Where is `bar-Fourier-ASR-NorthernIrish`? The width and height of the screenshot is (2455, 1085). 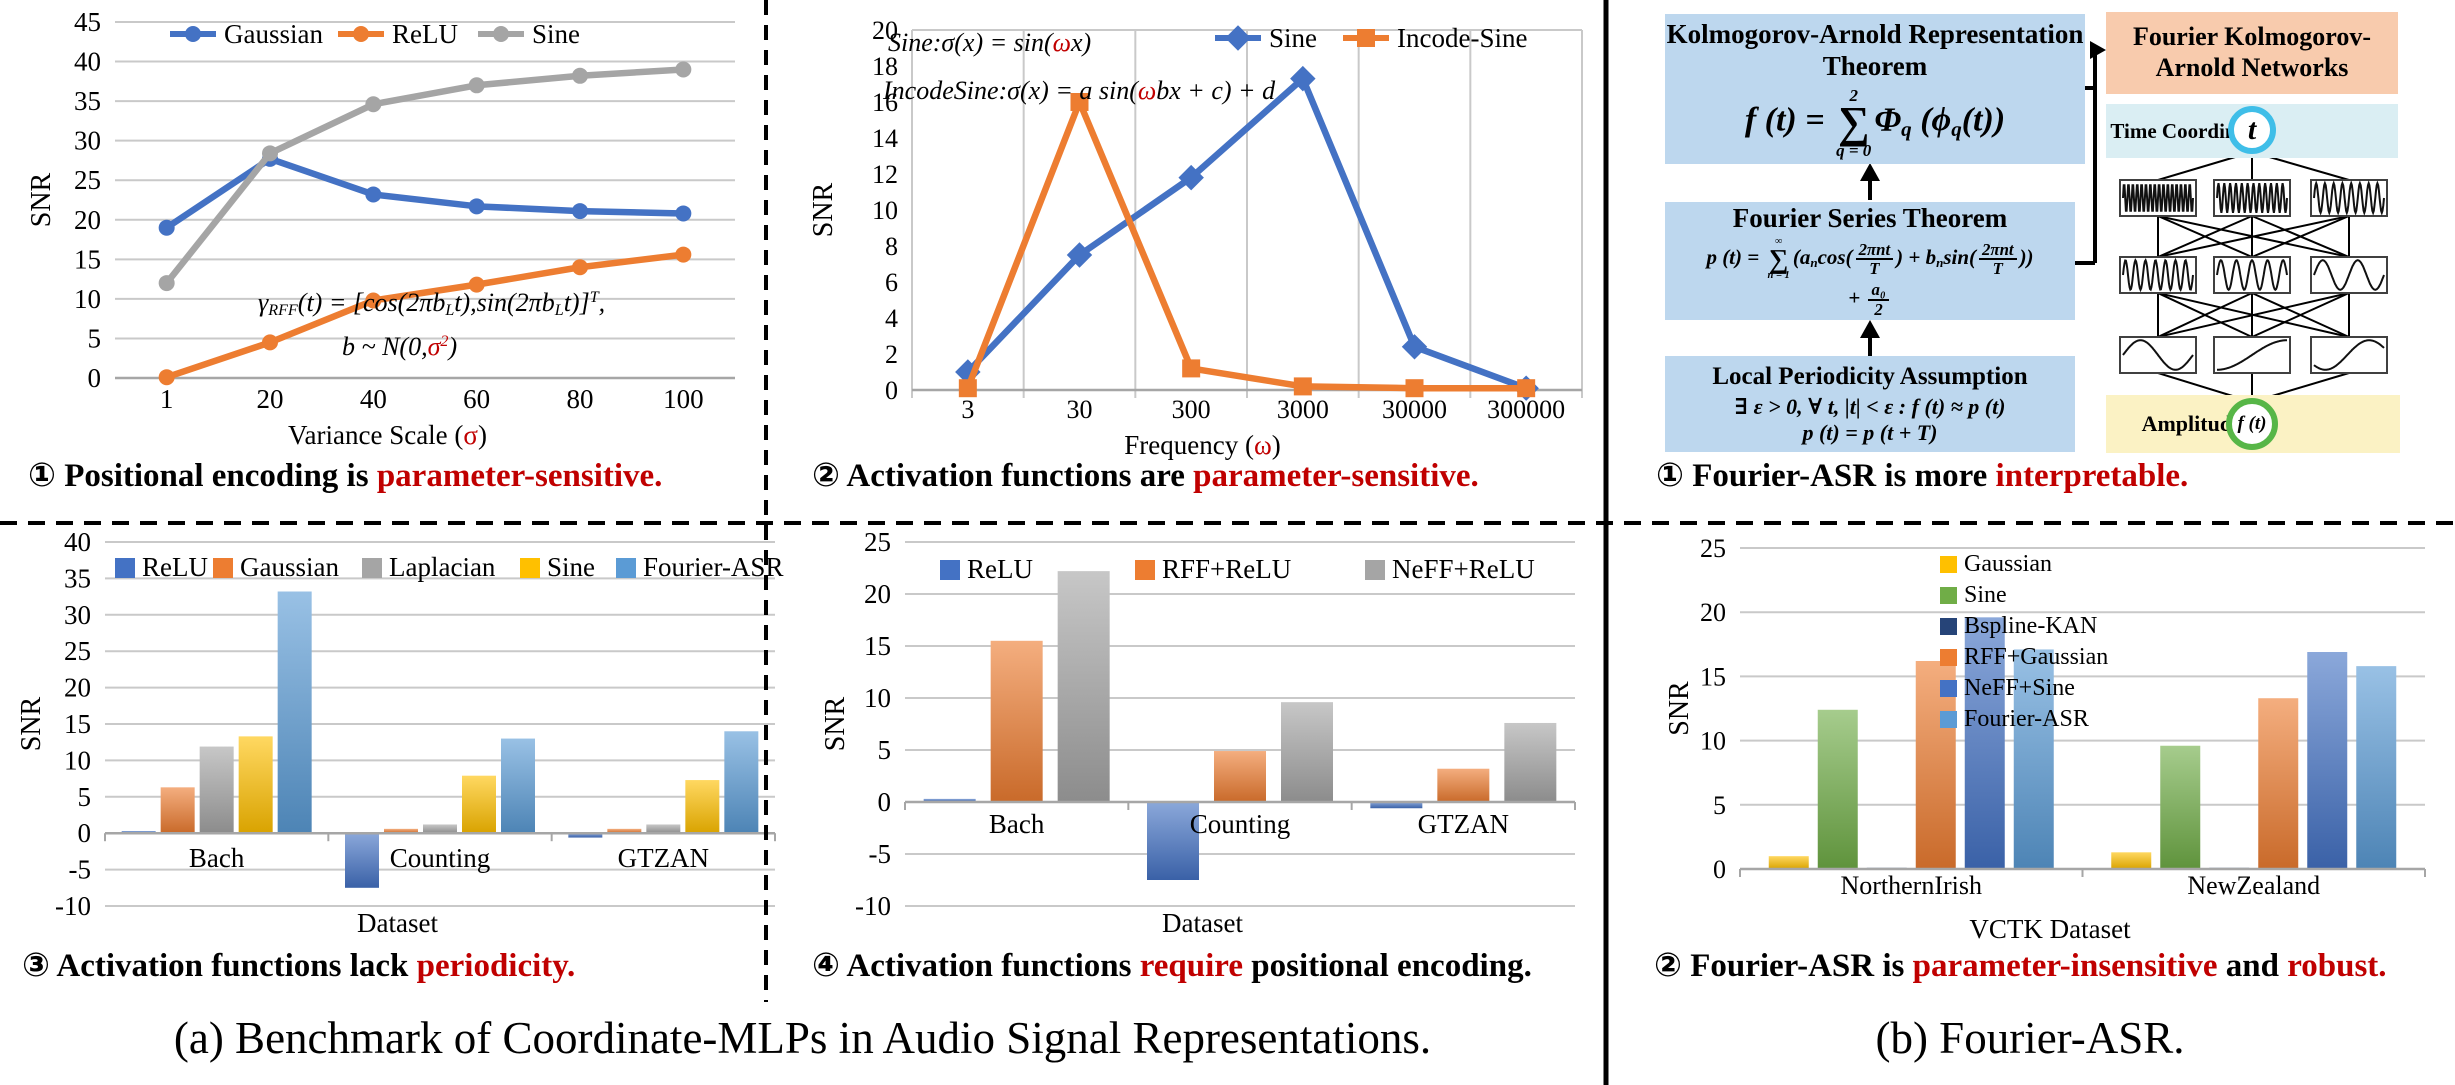
bar-Fourier-ASR-NorthernIrish is located at coordinates (2033, 759).